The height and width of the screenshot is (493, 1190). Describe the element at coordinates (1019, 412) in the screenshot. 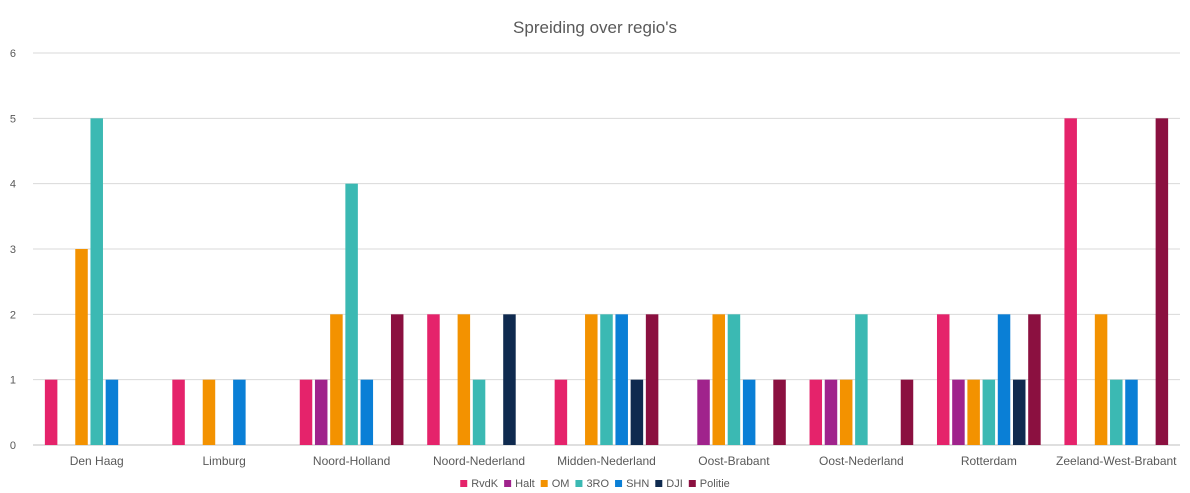

I see `bar-dji-rotterdam` at that location.